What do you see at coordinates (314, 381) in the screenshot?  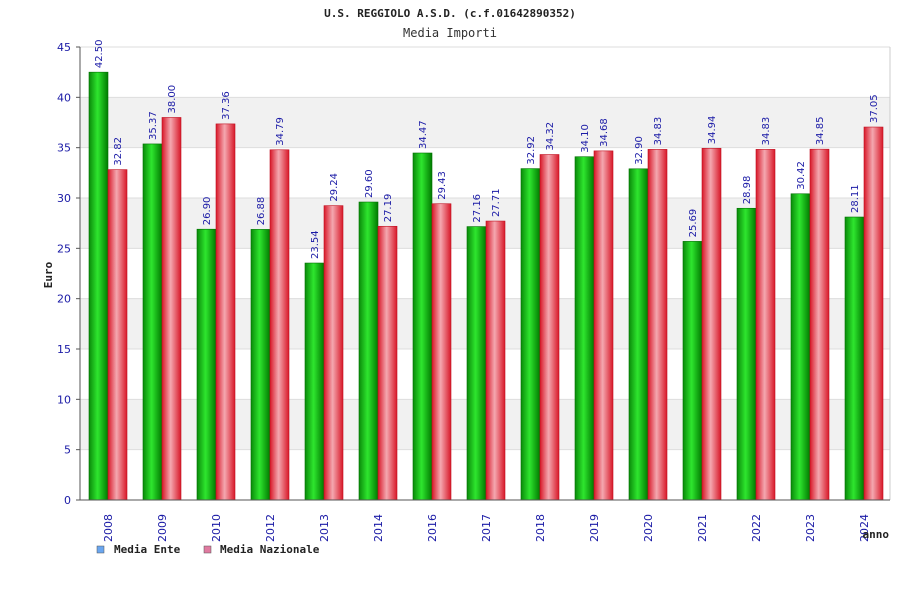 I see `bar-media-ente-2013` at bounding box center [314, 381].